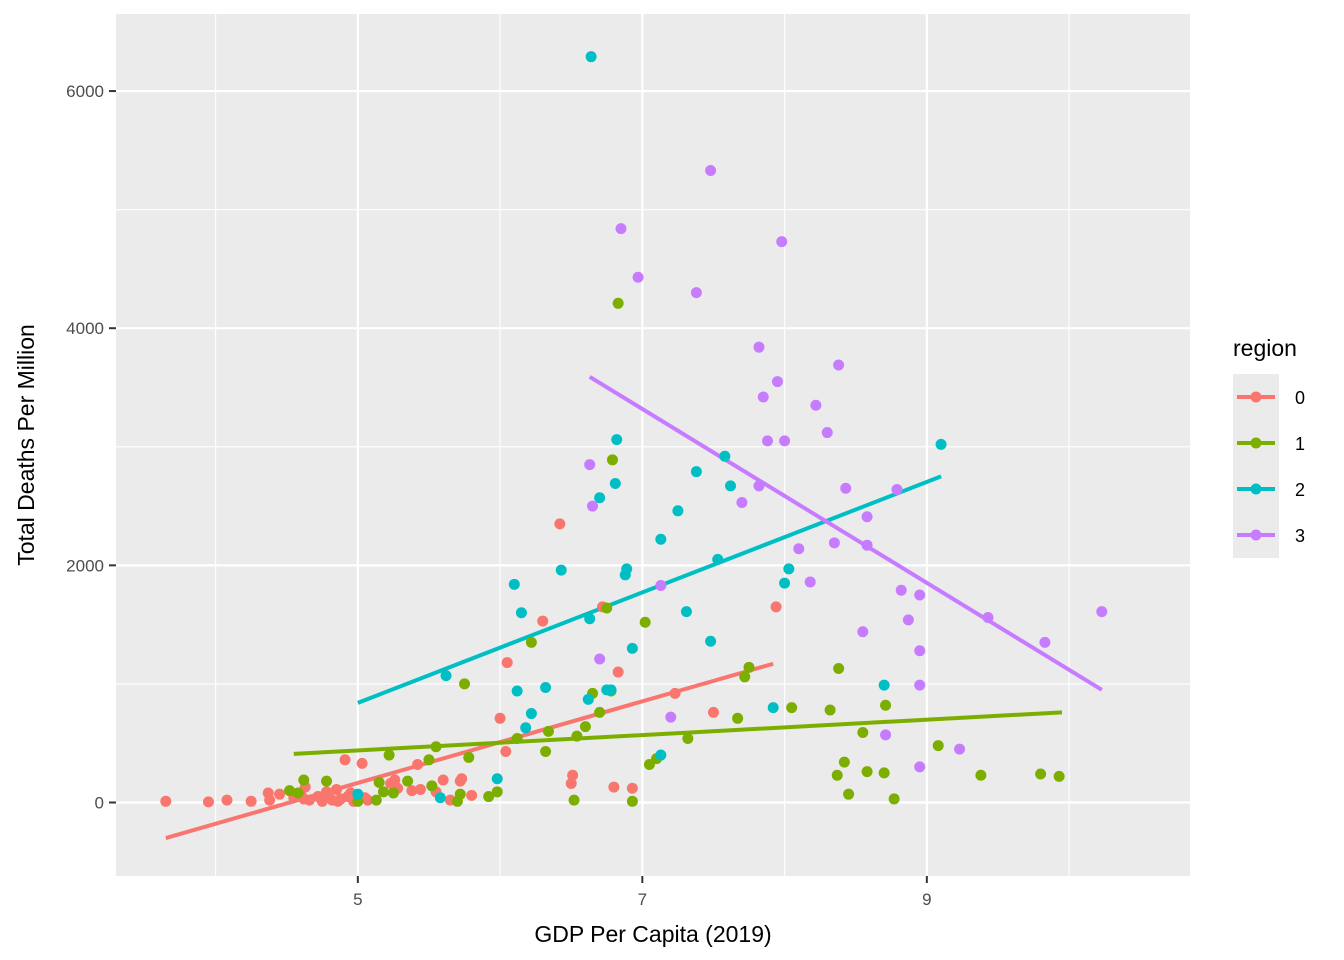 The width and height of the screenshot is (1344, 960). Describe the element at coordinates (85, 447) in the screenshot. I see `y-tick-labels: 0 2000 4000 6000` at that location.